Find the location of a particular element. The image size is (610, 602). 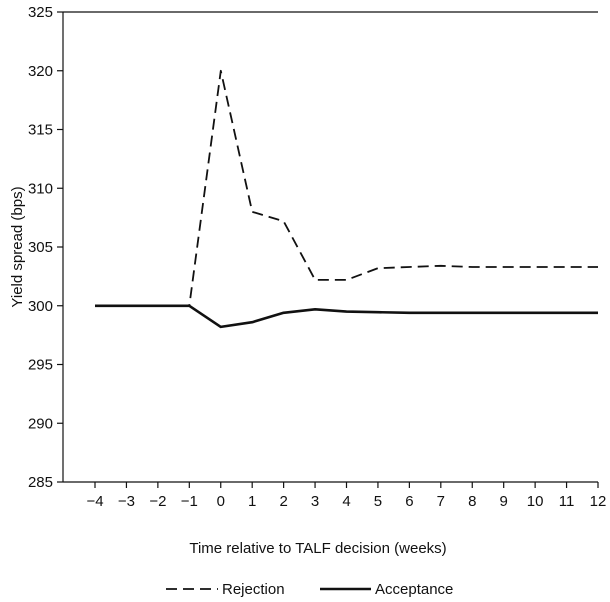

y-tick-label: 295 is located at coordinates (40, 365).